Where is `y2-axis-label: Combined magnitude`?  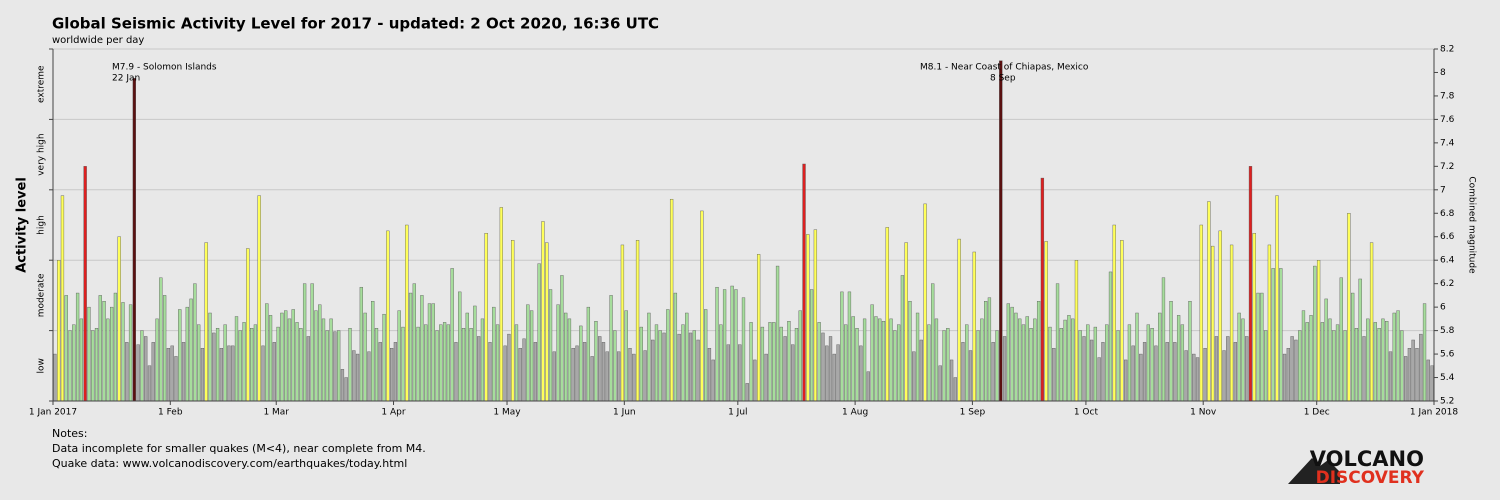 y2-axis-label: Combined magnitude is located at coordinates (1472, 225).